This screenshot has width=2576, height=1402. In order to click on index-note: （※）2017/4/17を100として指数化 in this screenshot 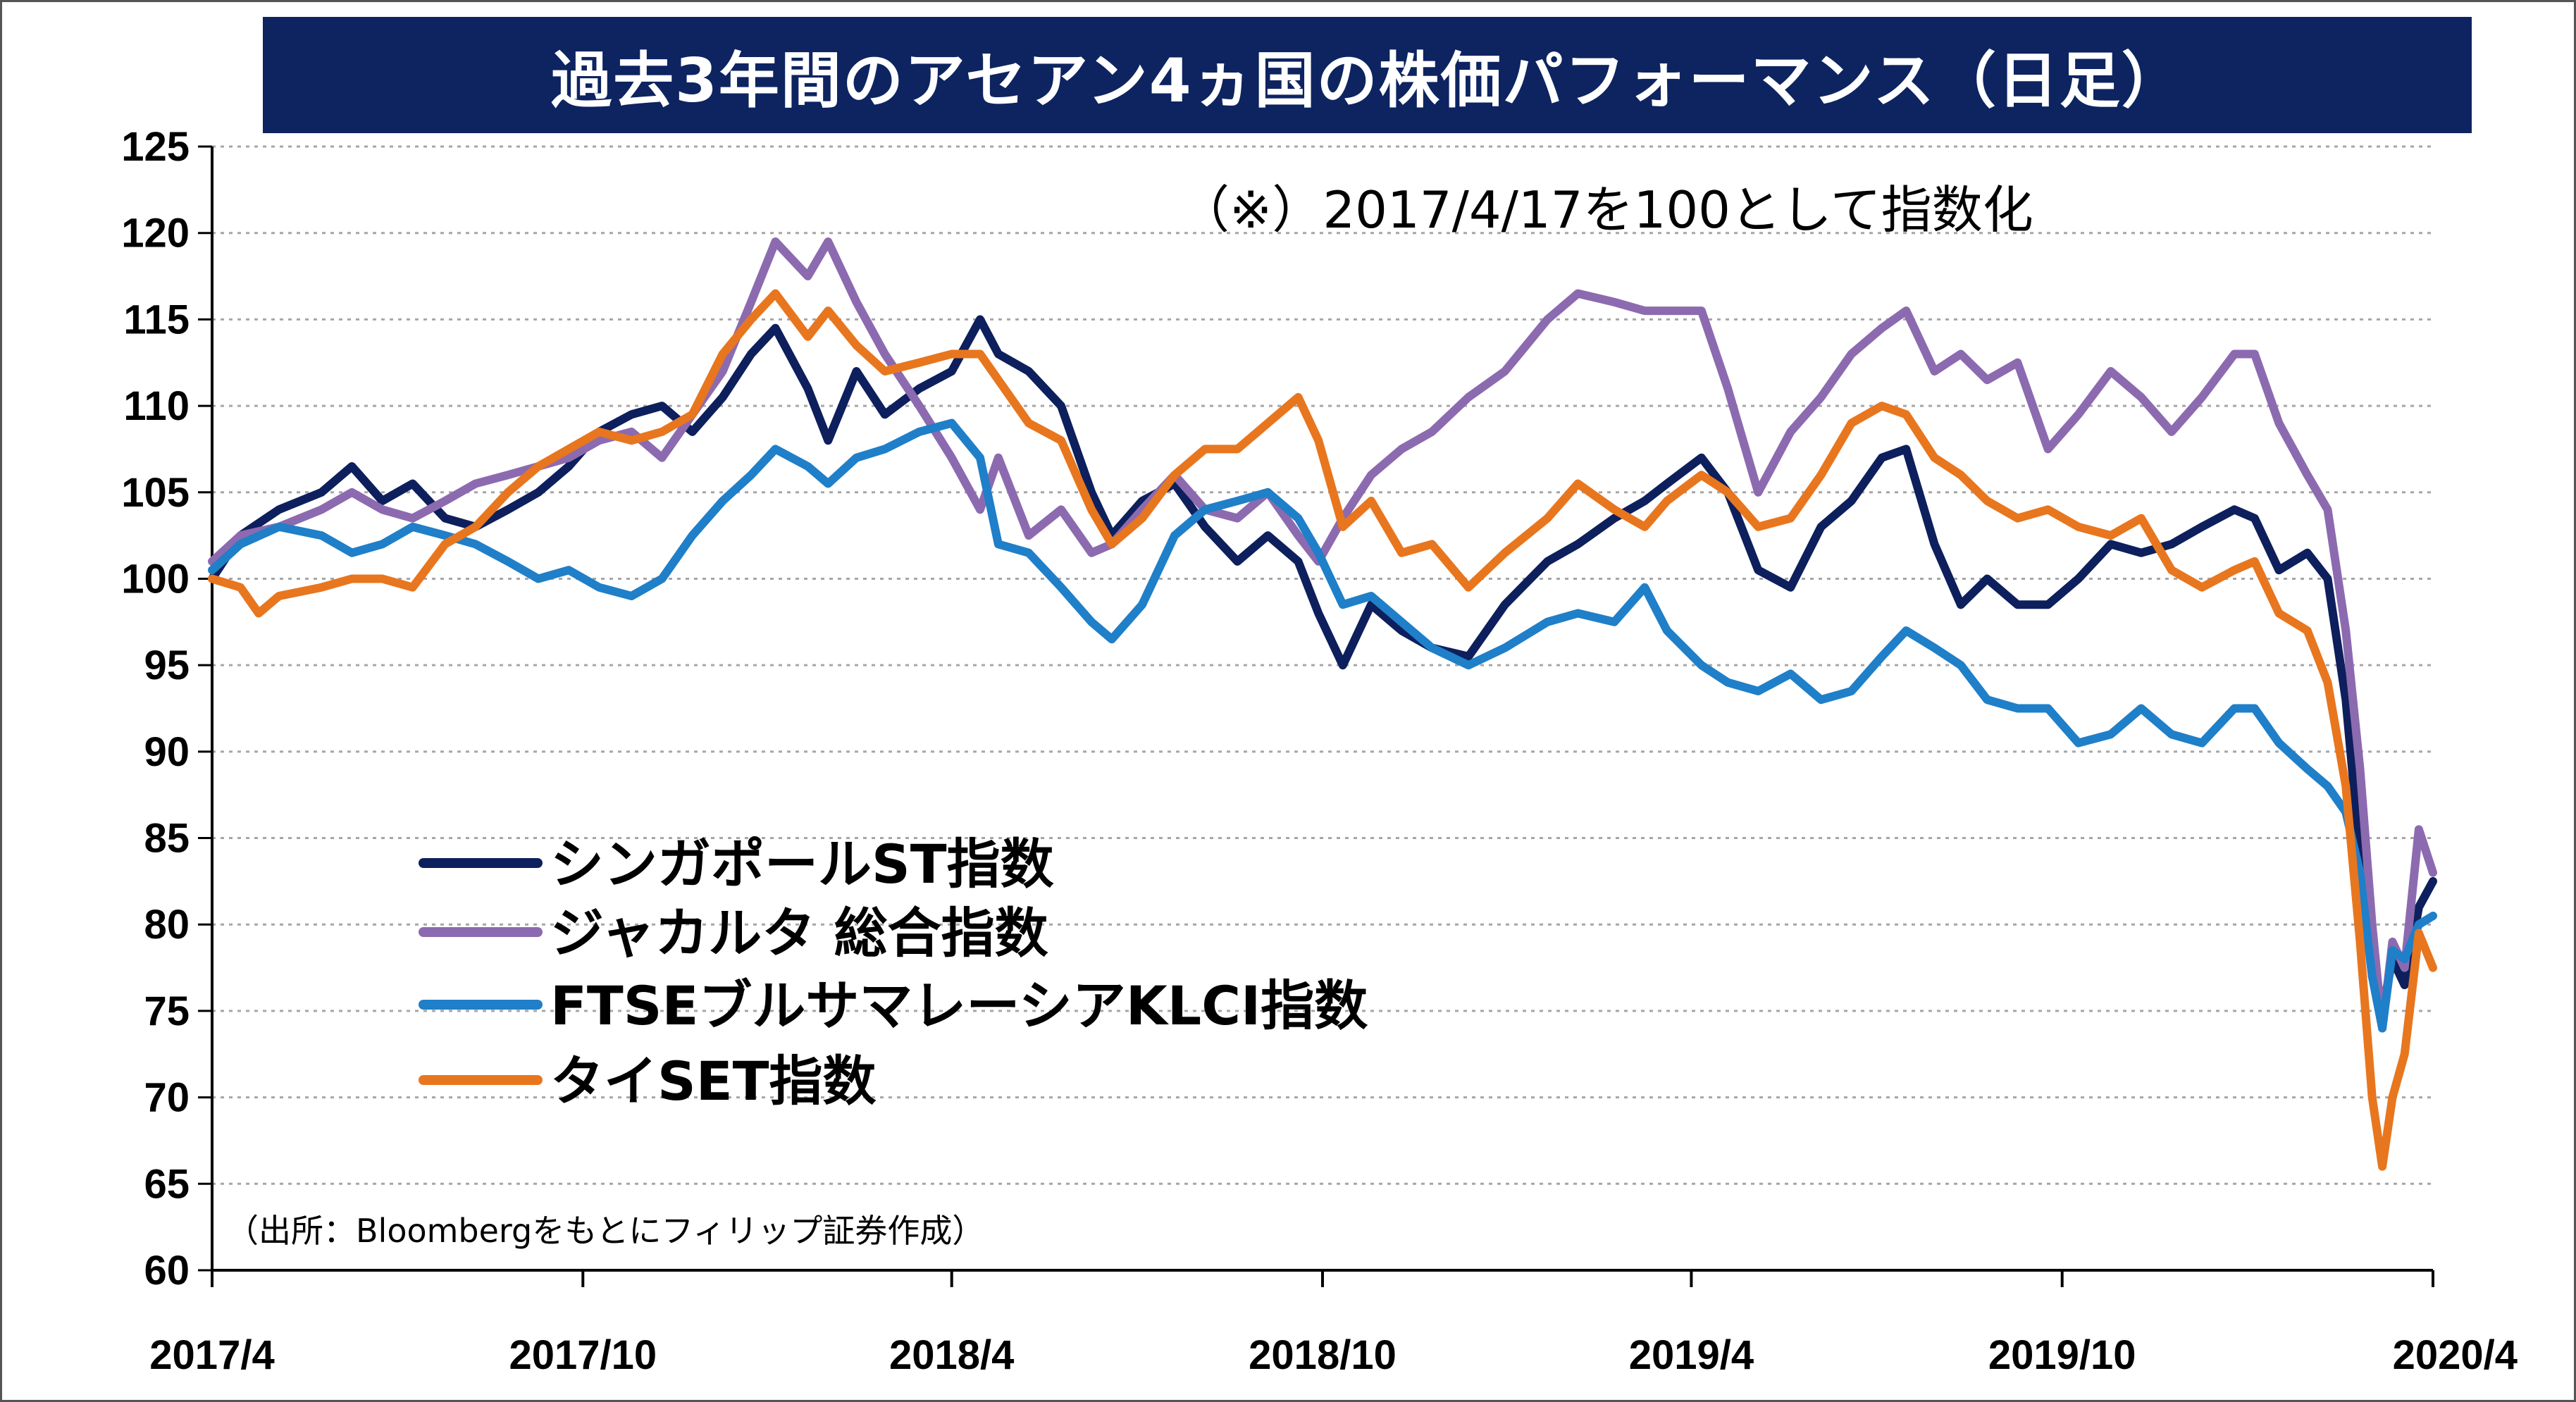, I will do `click(1606, 210)`.